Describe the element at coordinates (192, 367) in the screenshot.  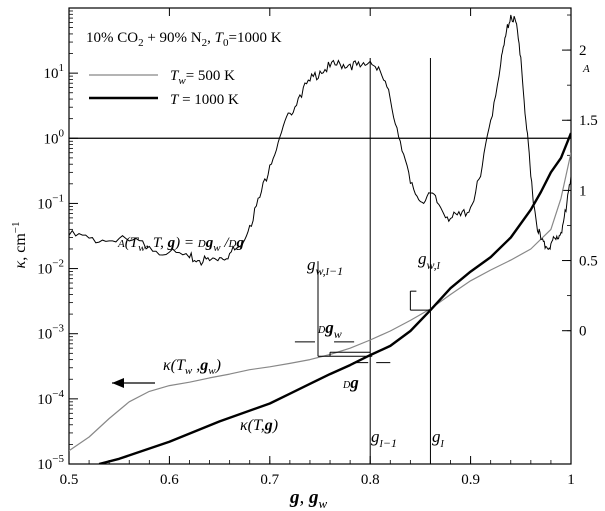
I see `annotation-kappa-tw: κ(Tw ,gw)` at that location.